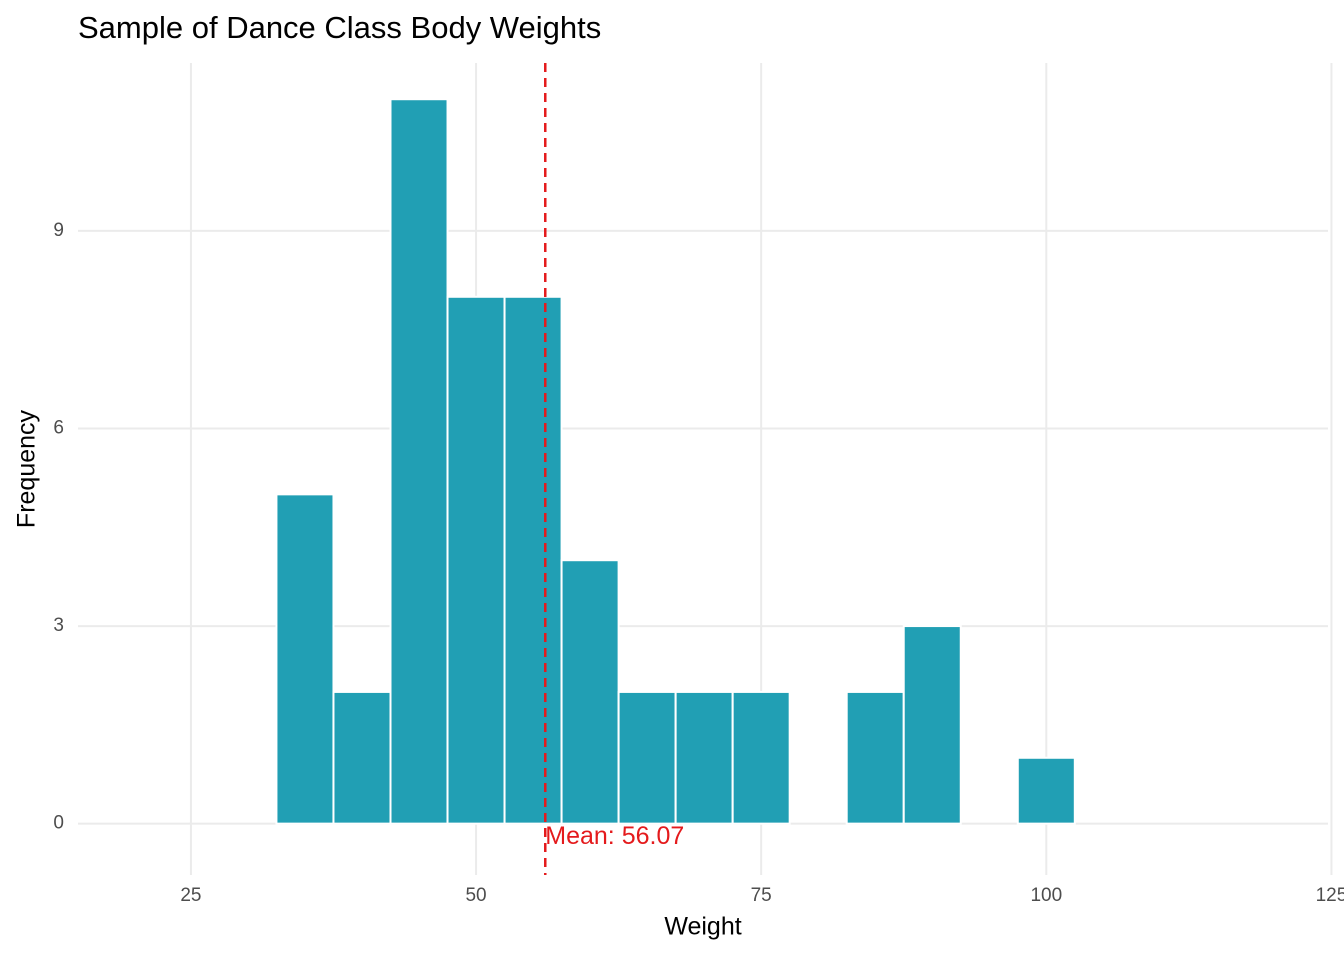 The width and height of the screenshot is (1344, 960). What do you see at coordinates (475, 895) in the screenshot?
I see `x-tick-label: 50` at bounding box center [475, 895].